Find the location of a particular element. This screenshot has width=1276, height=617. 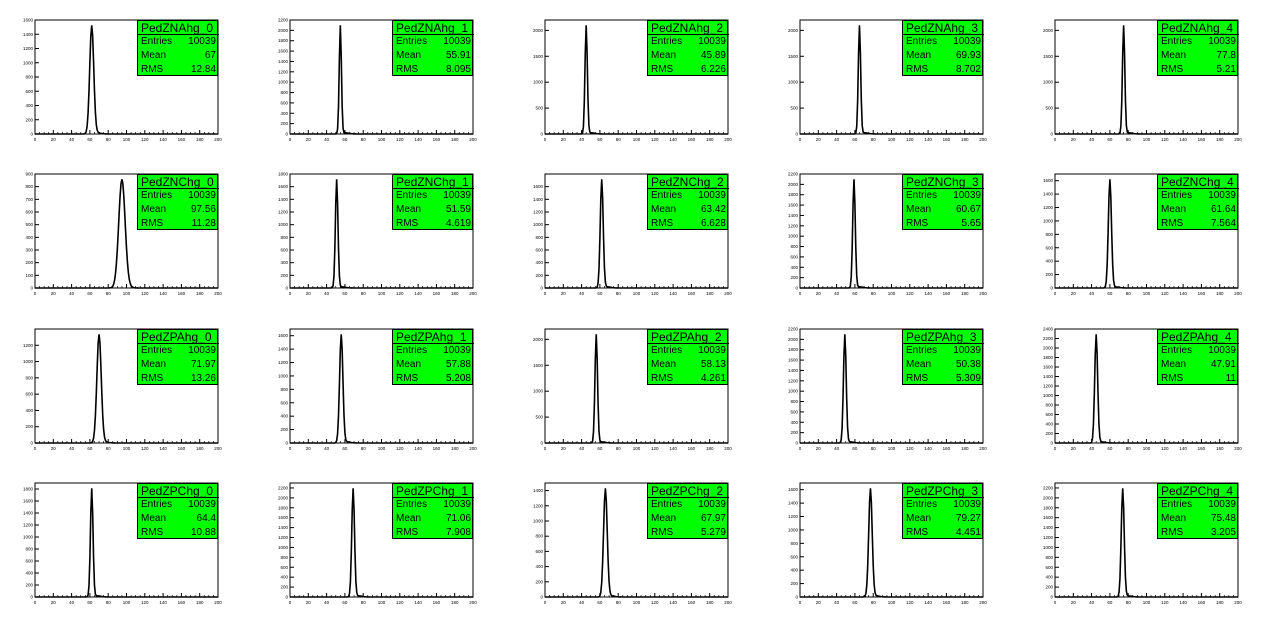

stat-row-mean: Mean 50.38 is located at coordinates (943, 365).